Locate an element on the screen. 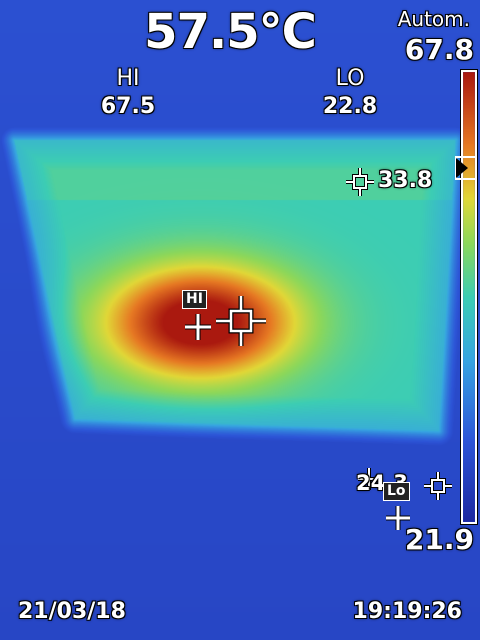 The image size is (480, 640). lo-marker-tag: Lo is located at coordinates (396, 492).